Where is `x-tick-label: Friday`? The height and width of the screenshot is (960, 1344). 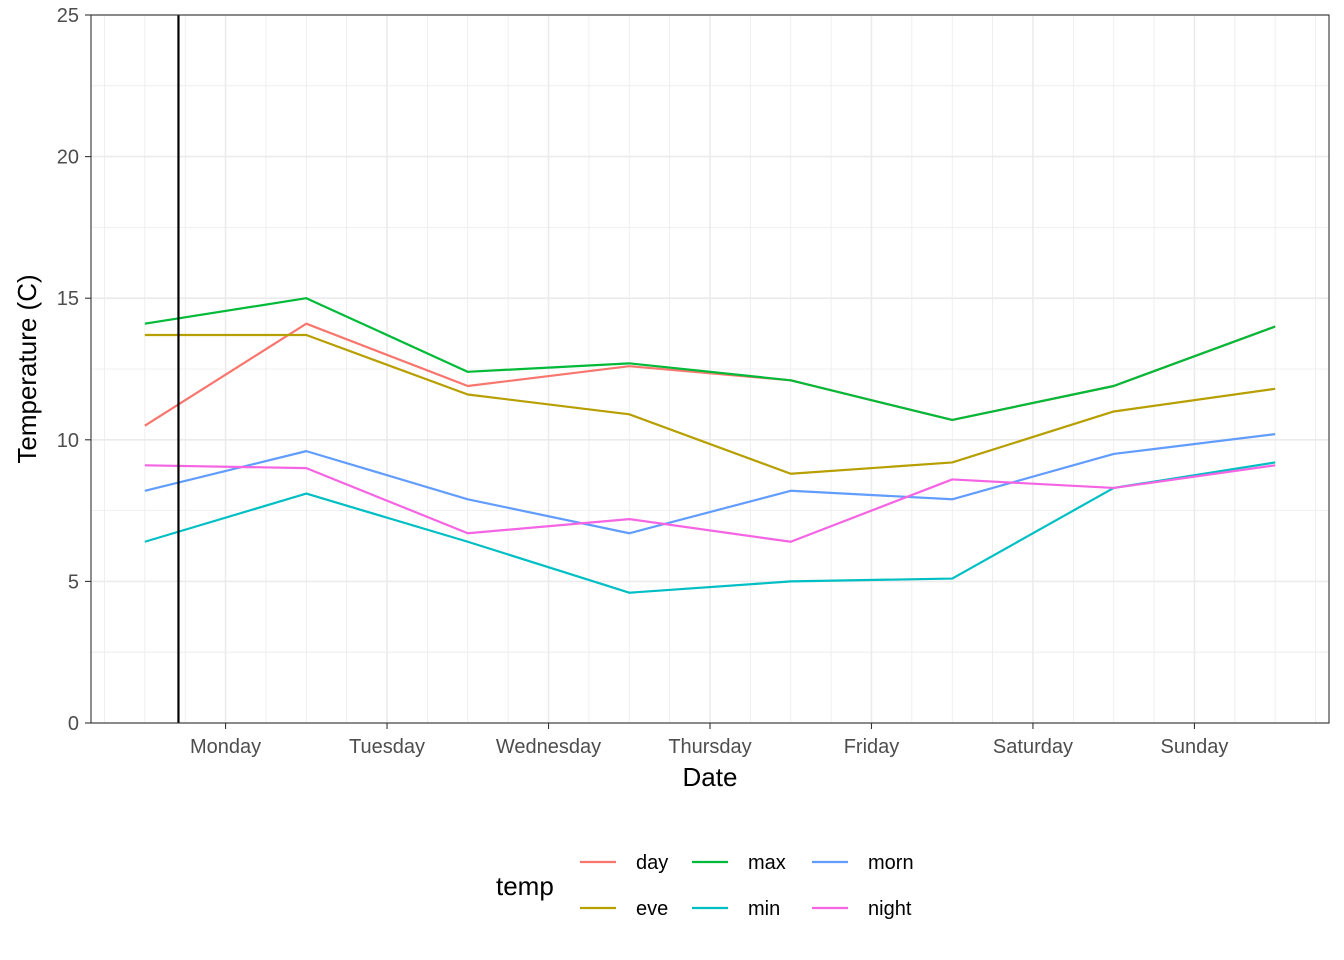 x-tick-label: Friday is located at coordinates (872, 747).